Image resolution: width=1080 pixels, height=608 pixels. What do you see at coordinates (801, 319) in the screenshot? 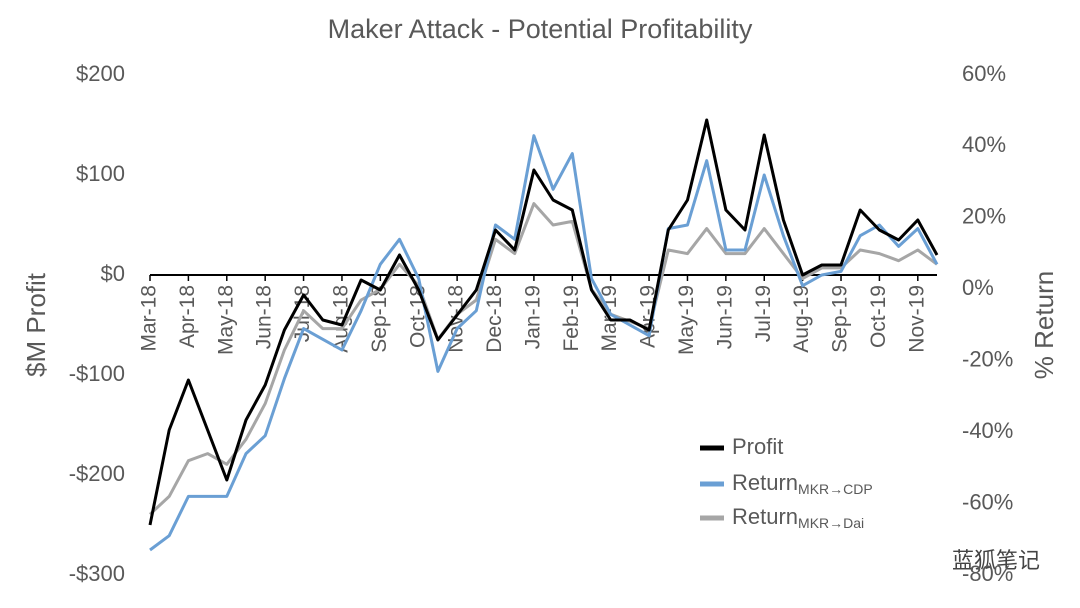
I see `x-tick-label: Aug-19` at bounding box center [801, 319].